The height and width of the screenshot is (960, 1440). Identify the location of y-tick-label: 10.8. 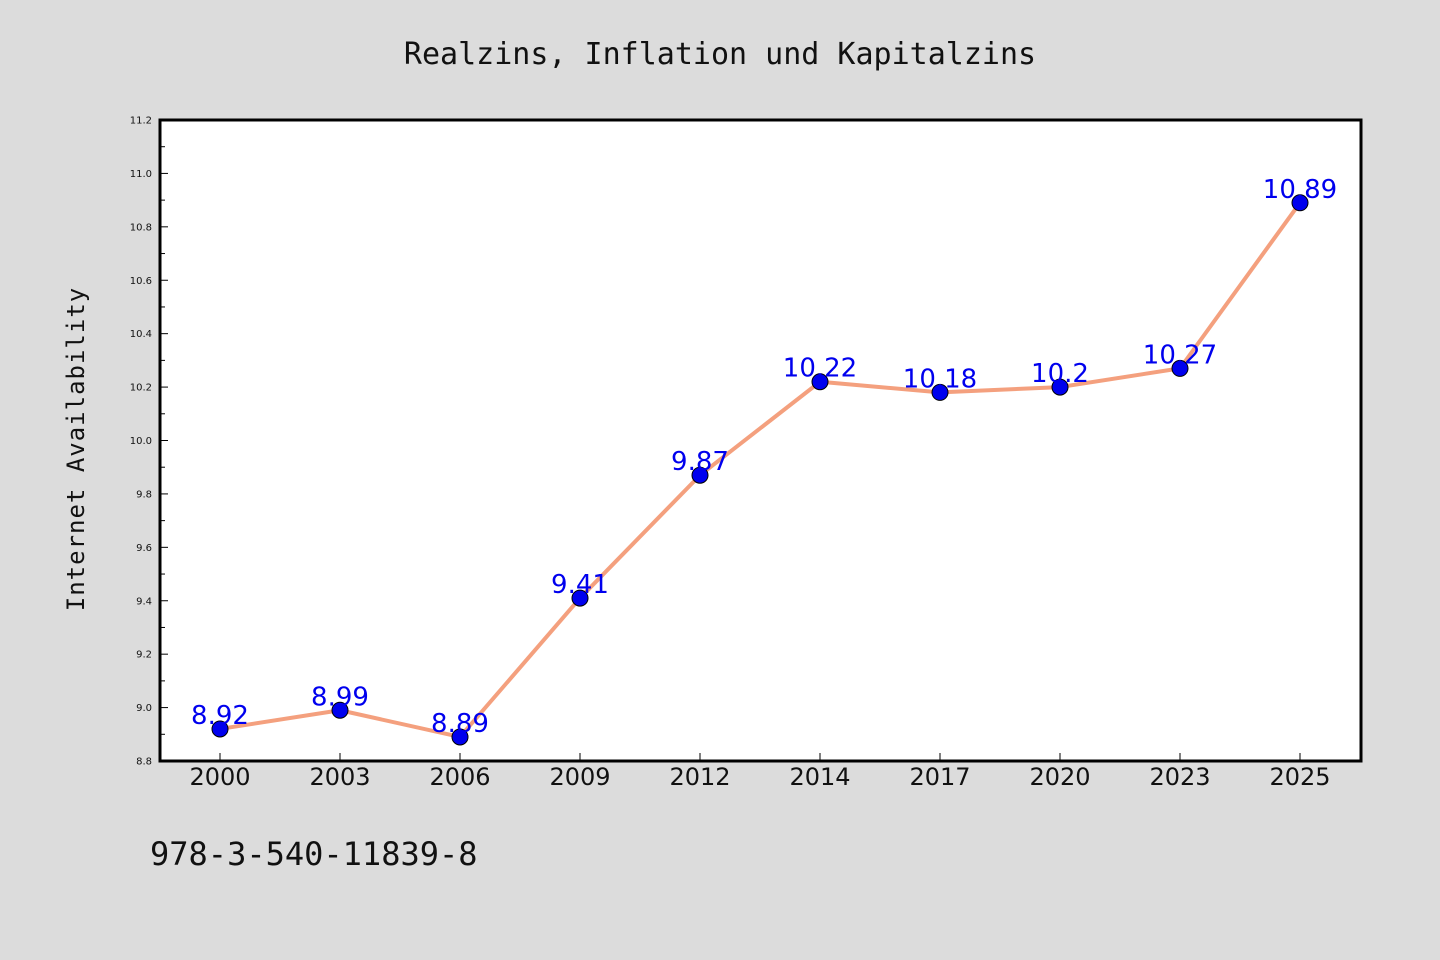
(141, 227).